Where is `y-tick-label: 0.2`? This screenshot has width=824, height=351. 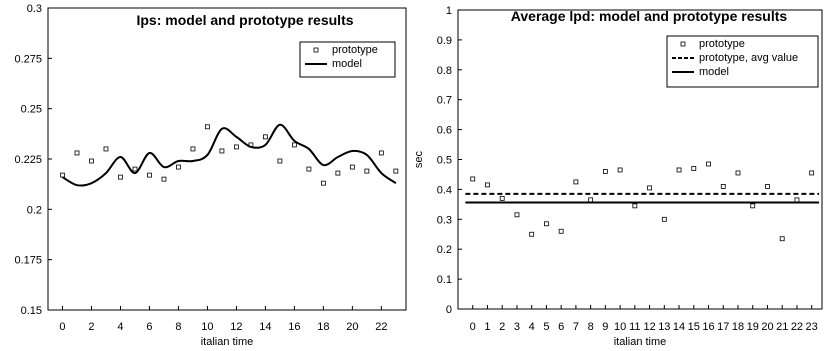 y-tick-label: 0.2 is located at coordinates (444, 250).